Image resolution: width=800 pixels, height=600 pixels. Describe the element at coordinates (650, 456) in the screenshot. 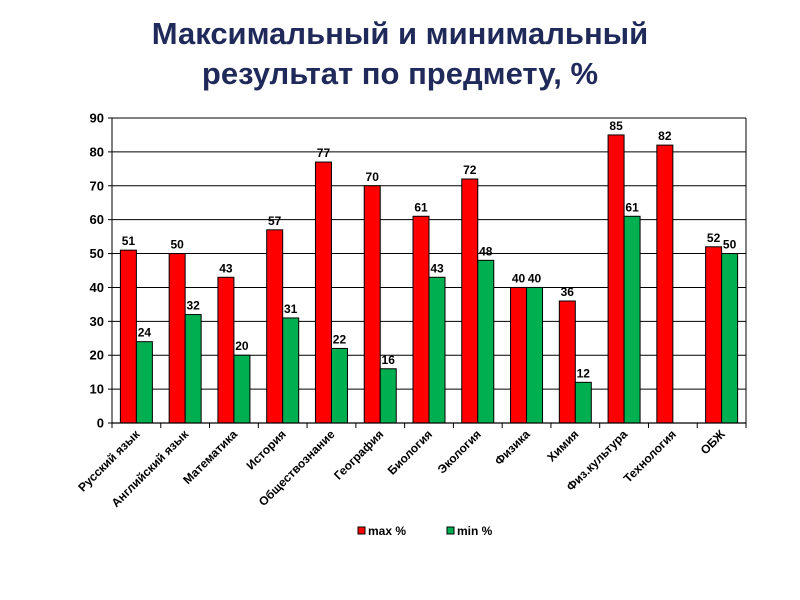

I see `x-tick-label: Технология` at that location.